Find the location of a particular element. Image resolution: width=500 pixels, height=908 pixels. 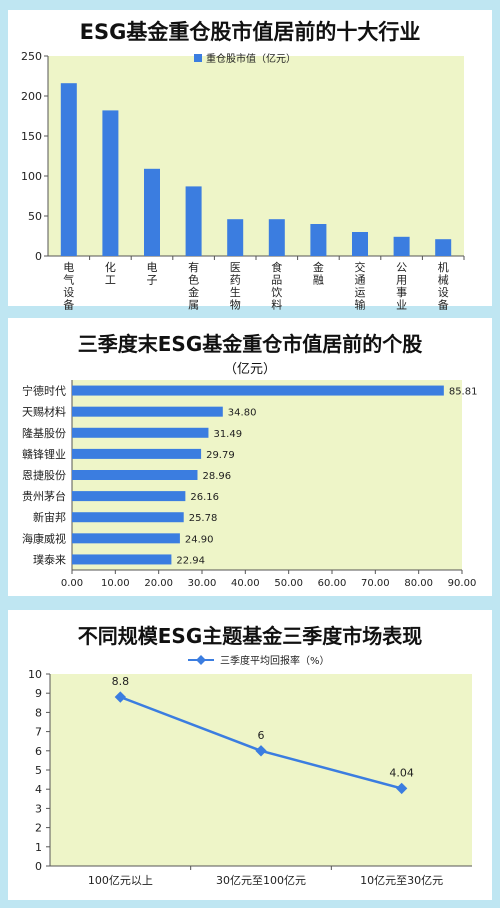

data-label: 28.96 is located at coordinates (216, 476).